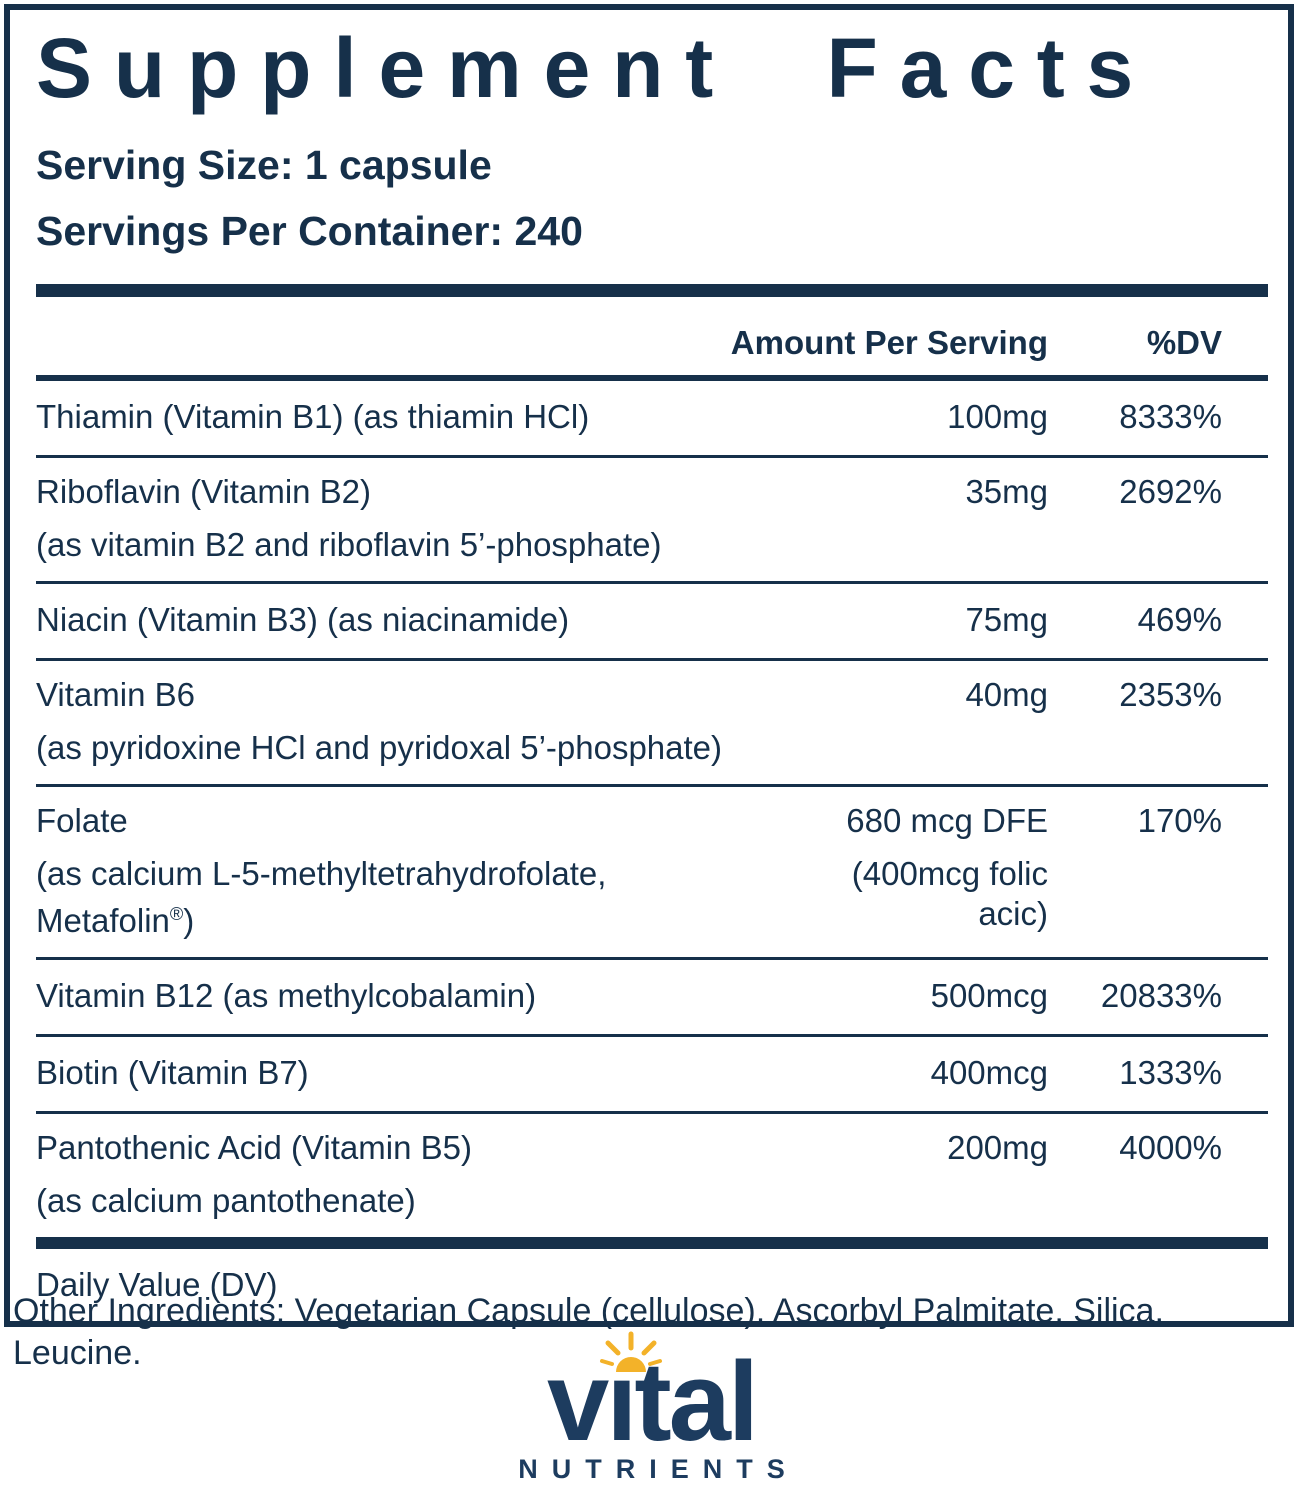 The width and height of the screenshot is (1303, 1500). What do you see at coordinates (226, 1200) in the screenshot?
I see `nutrient-name-detail: (as calcium pantothenate)` at bounding box center [226, 1200].